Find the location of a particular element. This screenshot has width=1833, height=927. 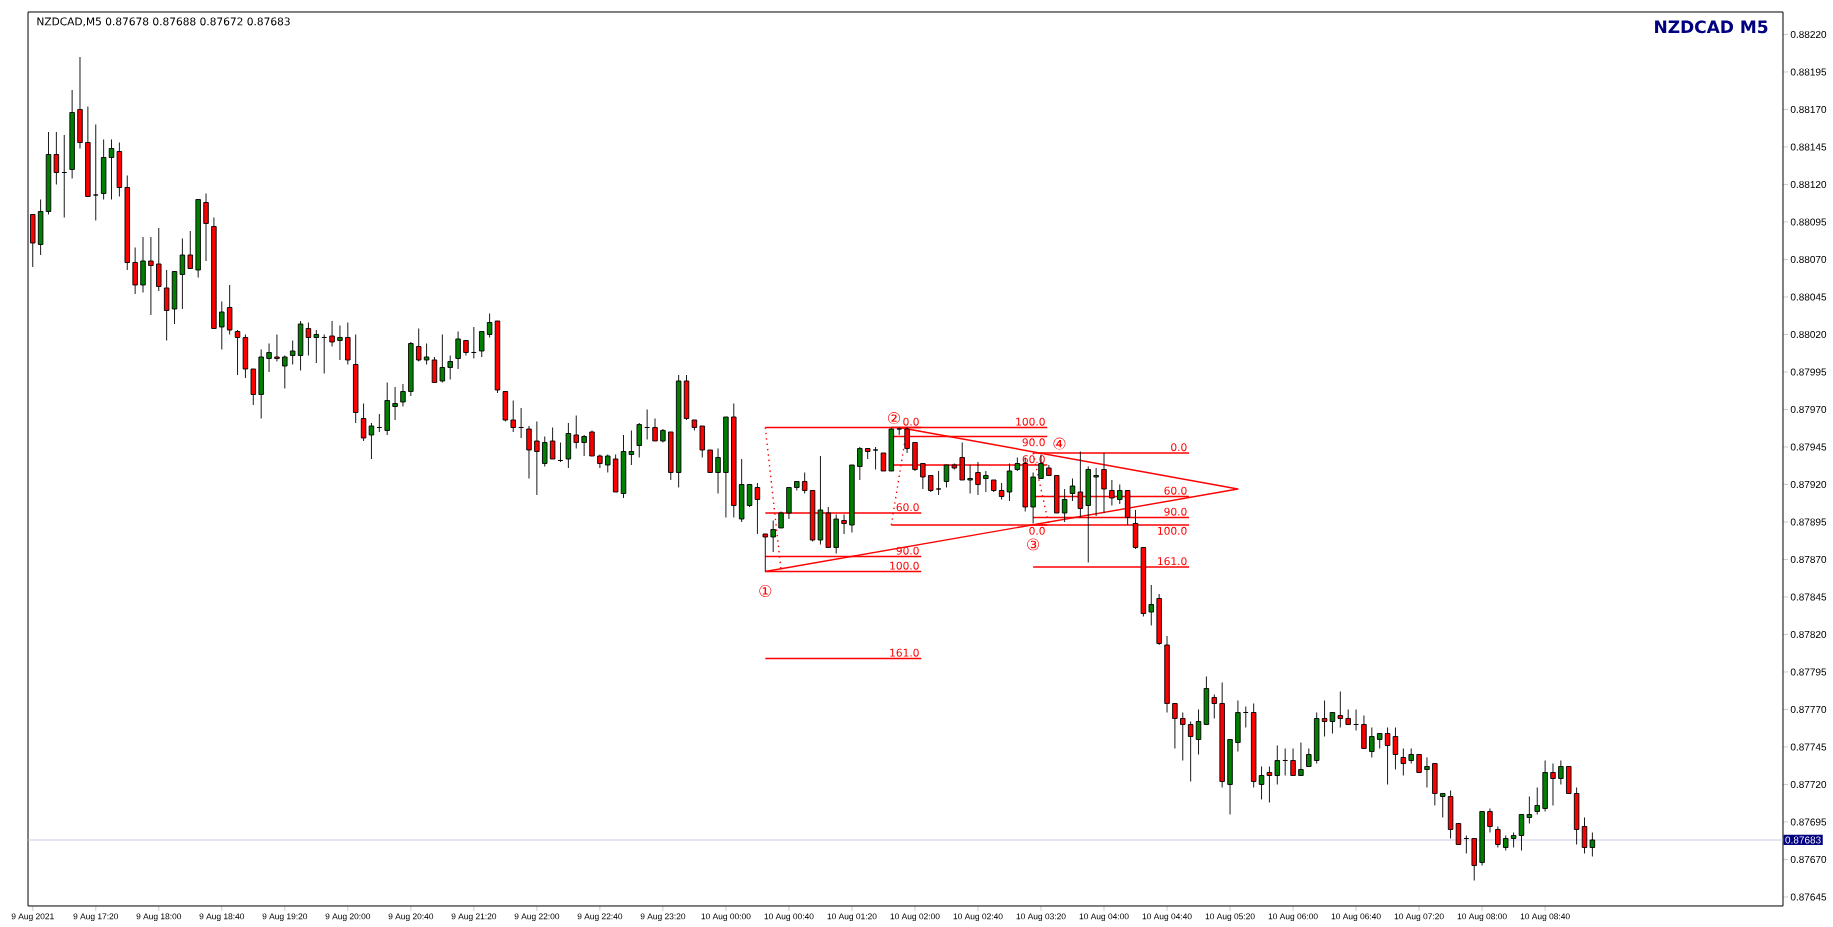

x-tick-label: 9 Aug 20:40 is located at coordinates (411, 917).